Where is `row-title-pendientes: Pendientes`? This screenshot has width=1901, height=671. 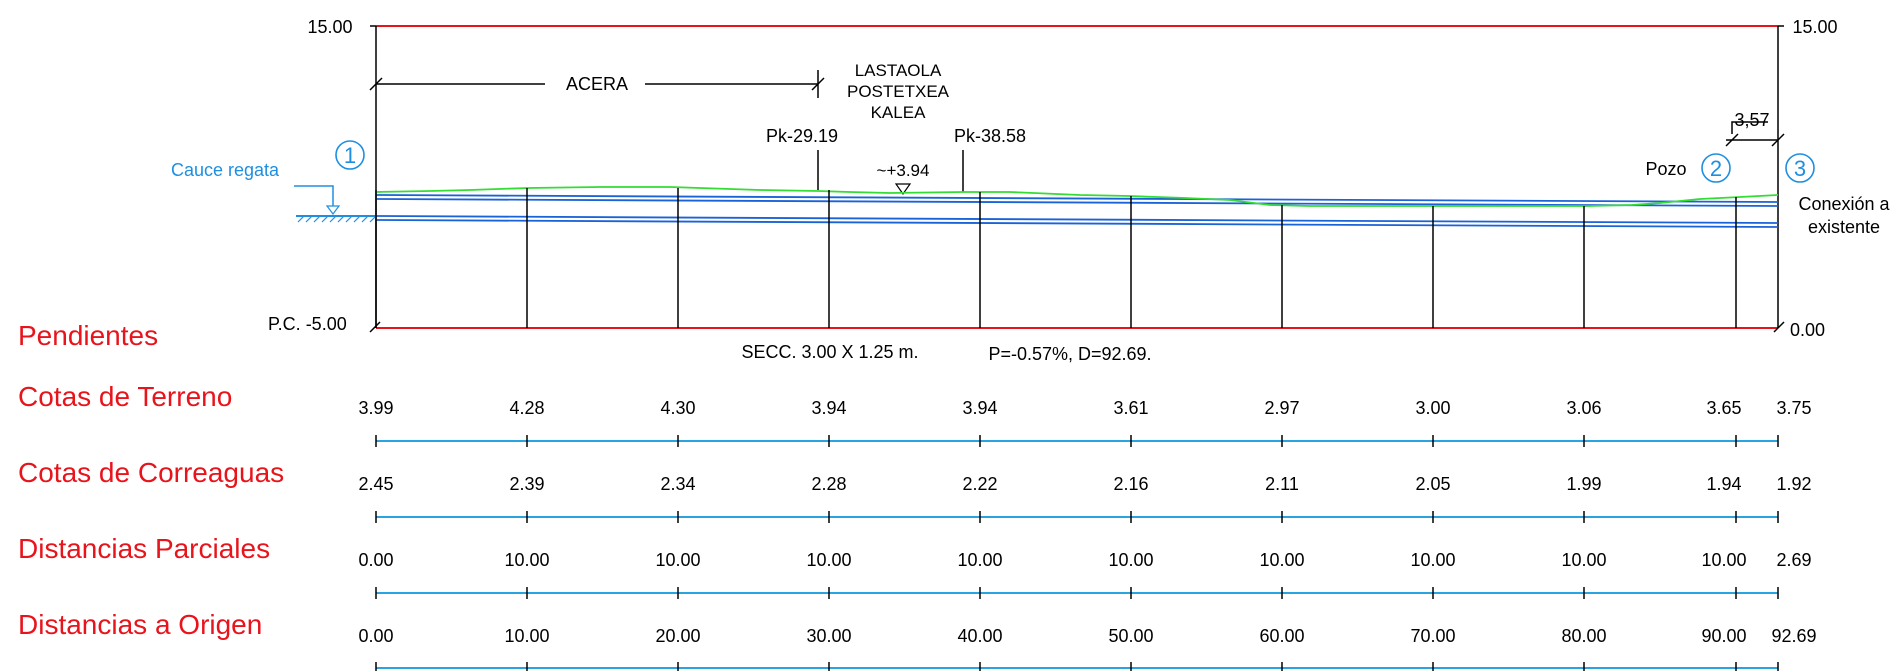
row-title-pendientes: Pendientes is located at coordinates (88, 335).